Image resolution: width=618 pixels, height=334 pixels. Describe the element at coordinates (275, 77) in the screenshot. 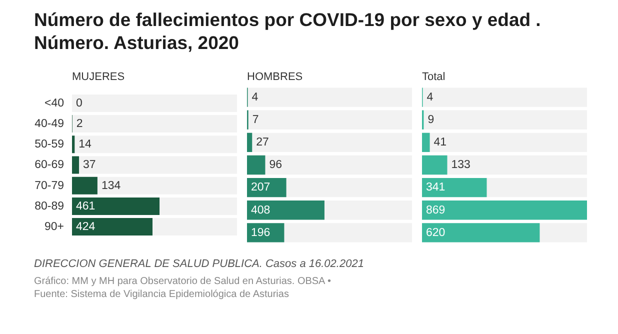

I see `chart-subtitle: HOMBRES` at that location.